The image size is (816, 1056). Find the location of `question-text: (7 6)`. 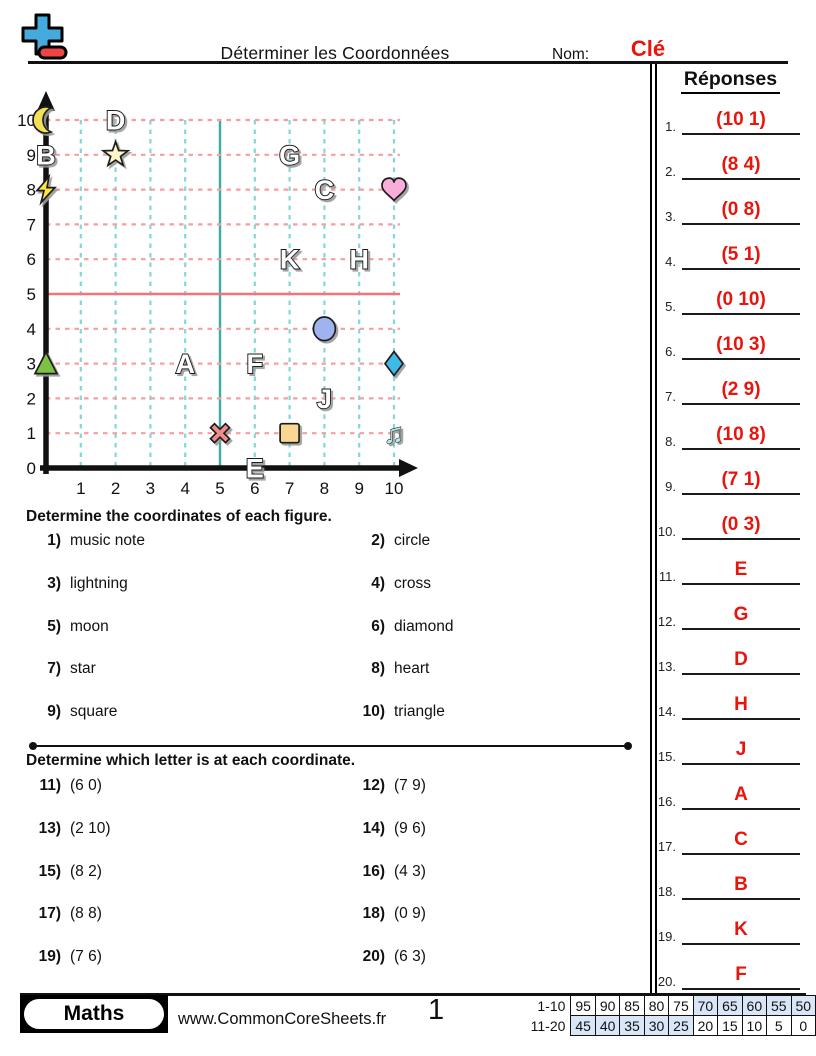

question-text: (7 6) is located at coordinates (86, 957).